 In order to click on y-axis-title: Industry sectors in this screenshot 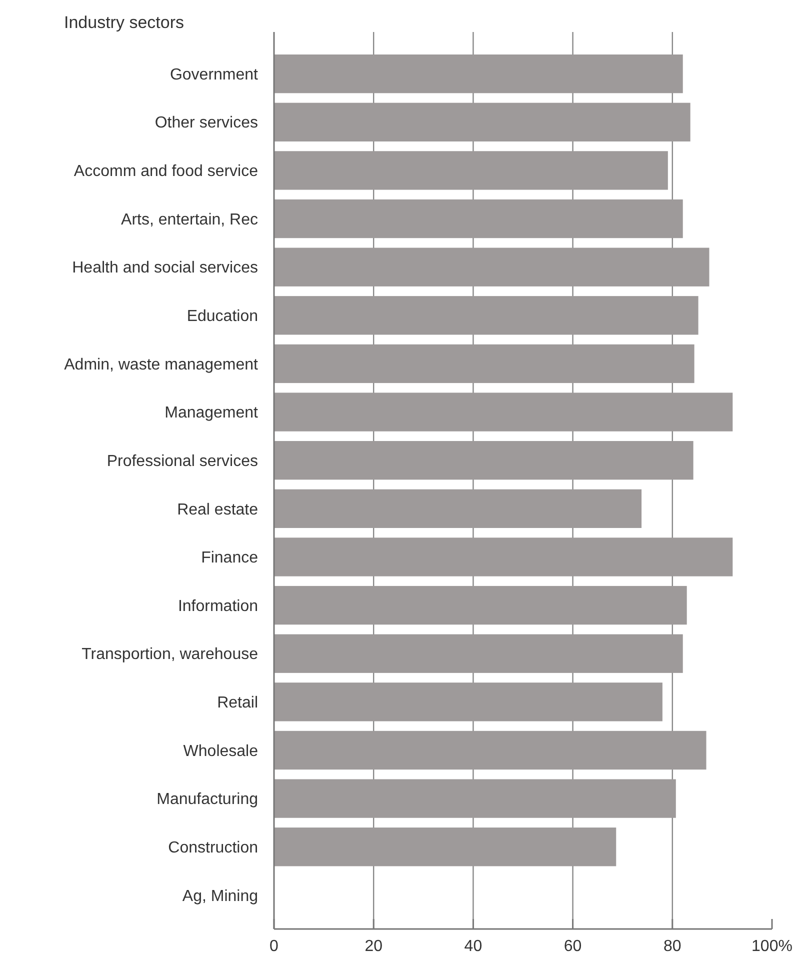, I will do `click(124, 22)`.